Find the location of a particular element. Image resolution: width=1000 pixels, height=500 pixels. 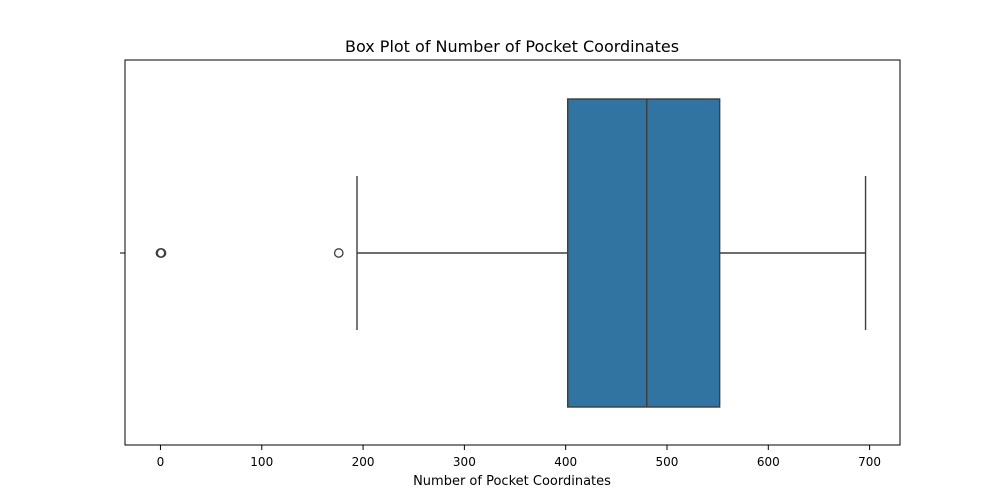

x-tick-label: 300 is located at coordinates (464, 462).